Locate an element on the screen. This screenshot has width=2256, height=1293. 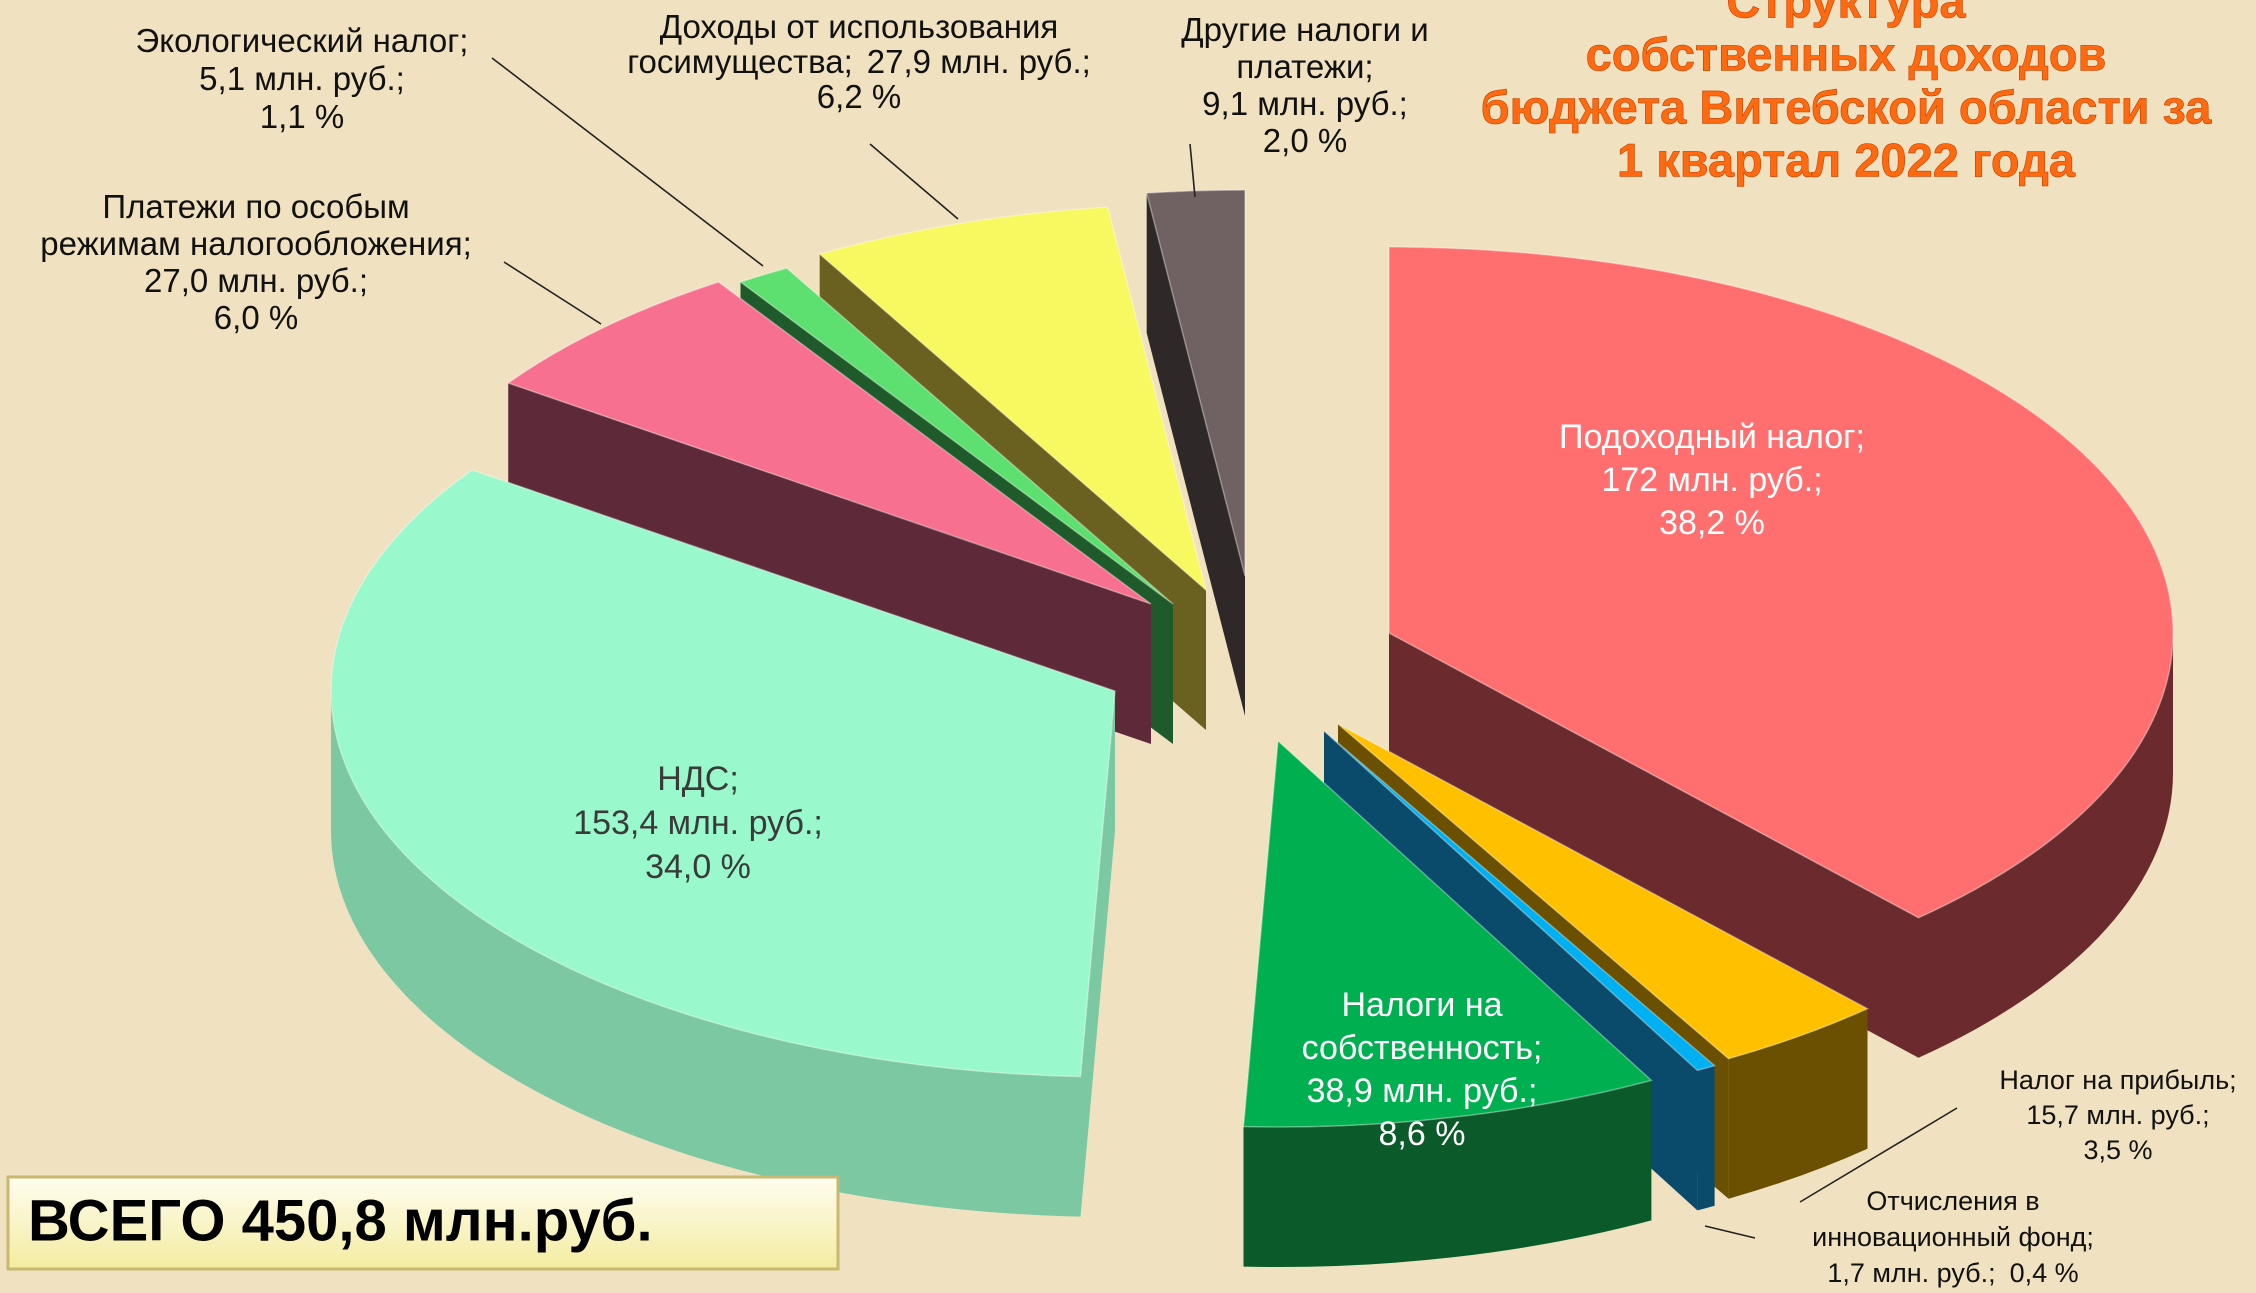
data-label-line: 6,2 % is located at coordinates (859, 96).